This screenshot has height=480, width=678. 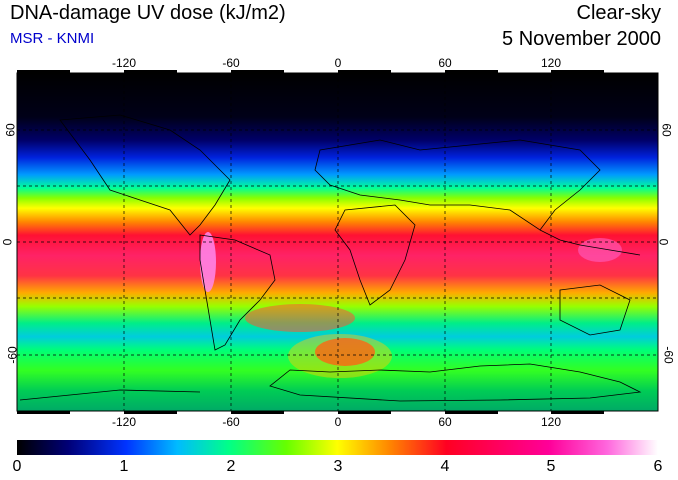 I want to click on lon-tick-bottom: -60, so click(x=231, y=422).